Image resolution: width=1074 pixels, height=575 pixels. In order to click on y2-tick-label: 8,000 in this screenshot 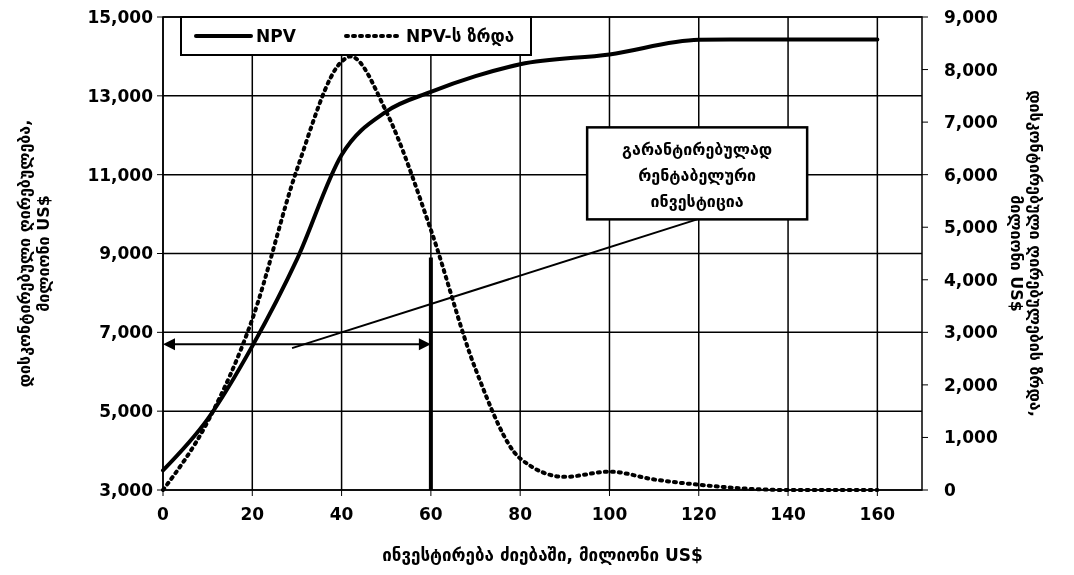, I will do `click(971, 69)`.